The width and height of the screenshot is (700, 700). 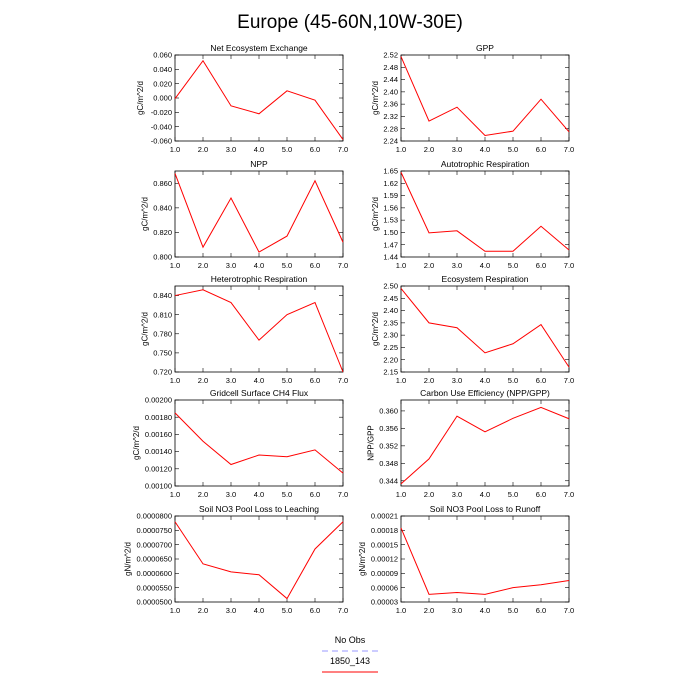 I want to click on y-tick-label: 0.00021, so click(x=384, y=516).